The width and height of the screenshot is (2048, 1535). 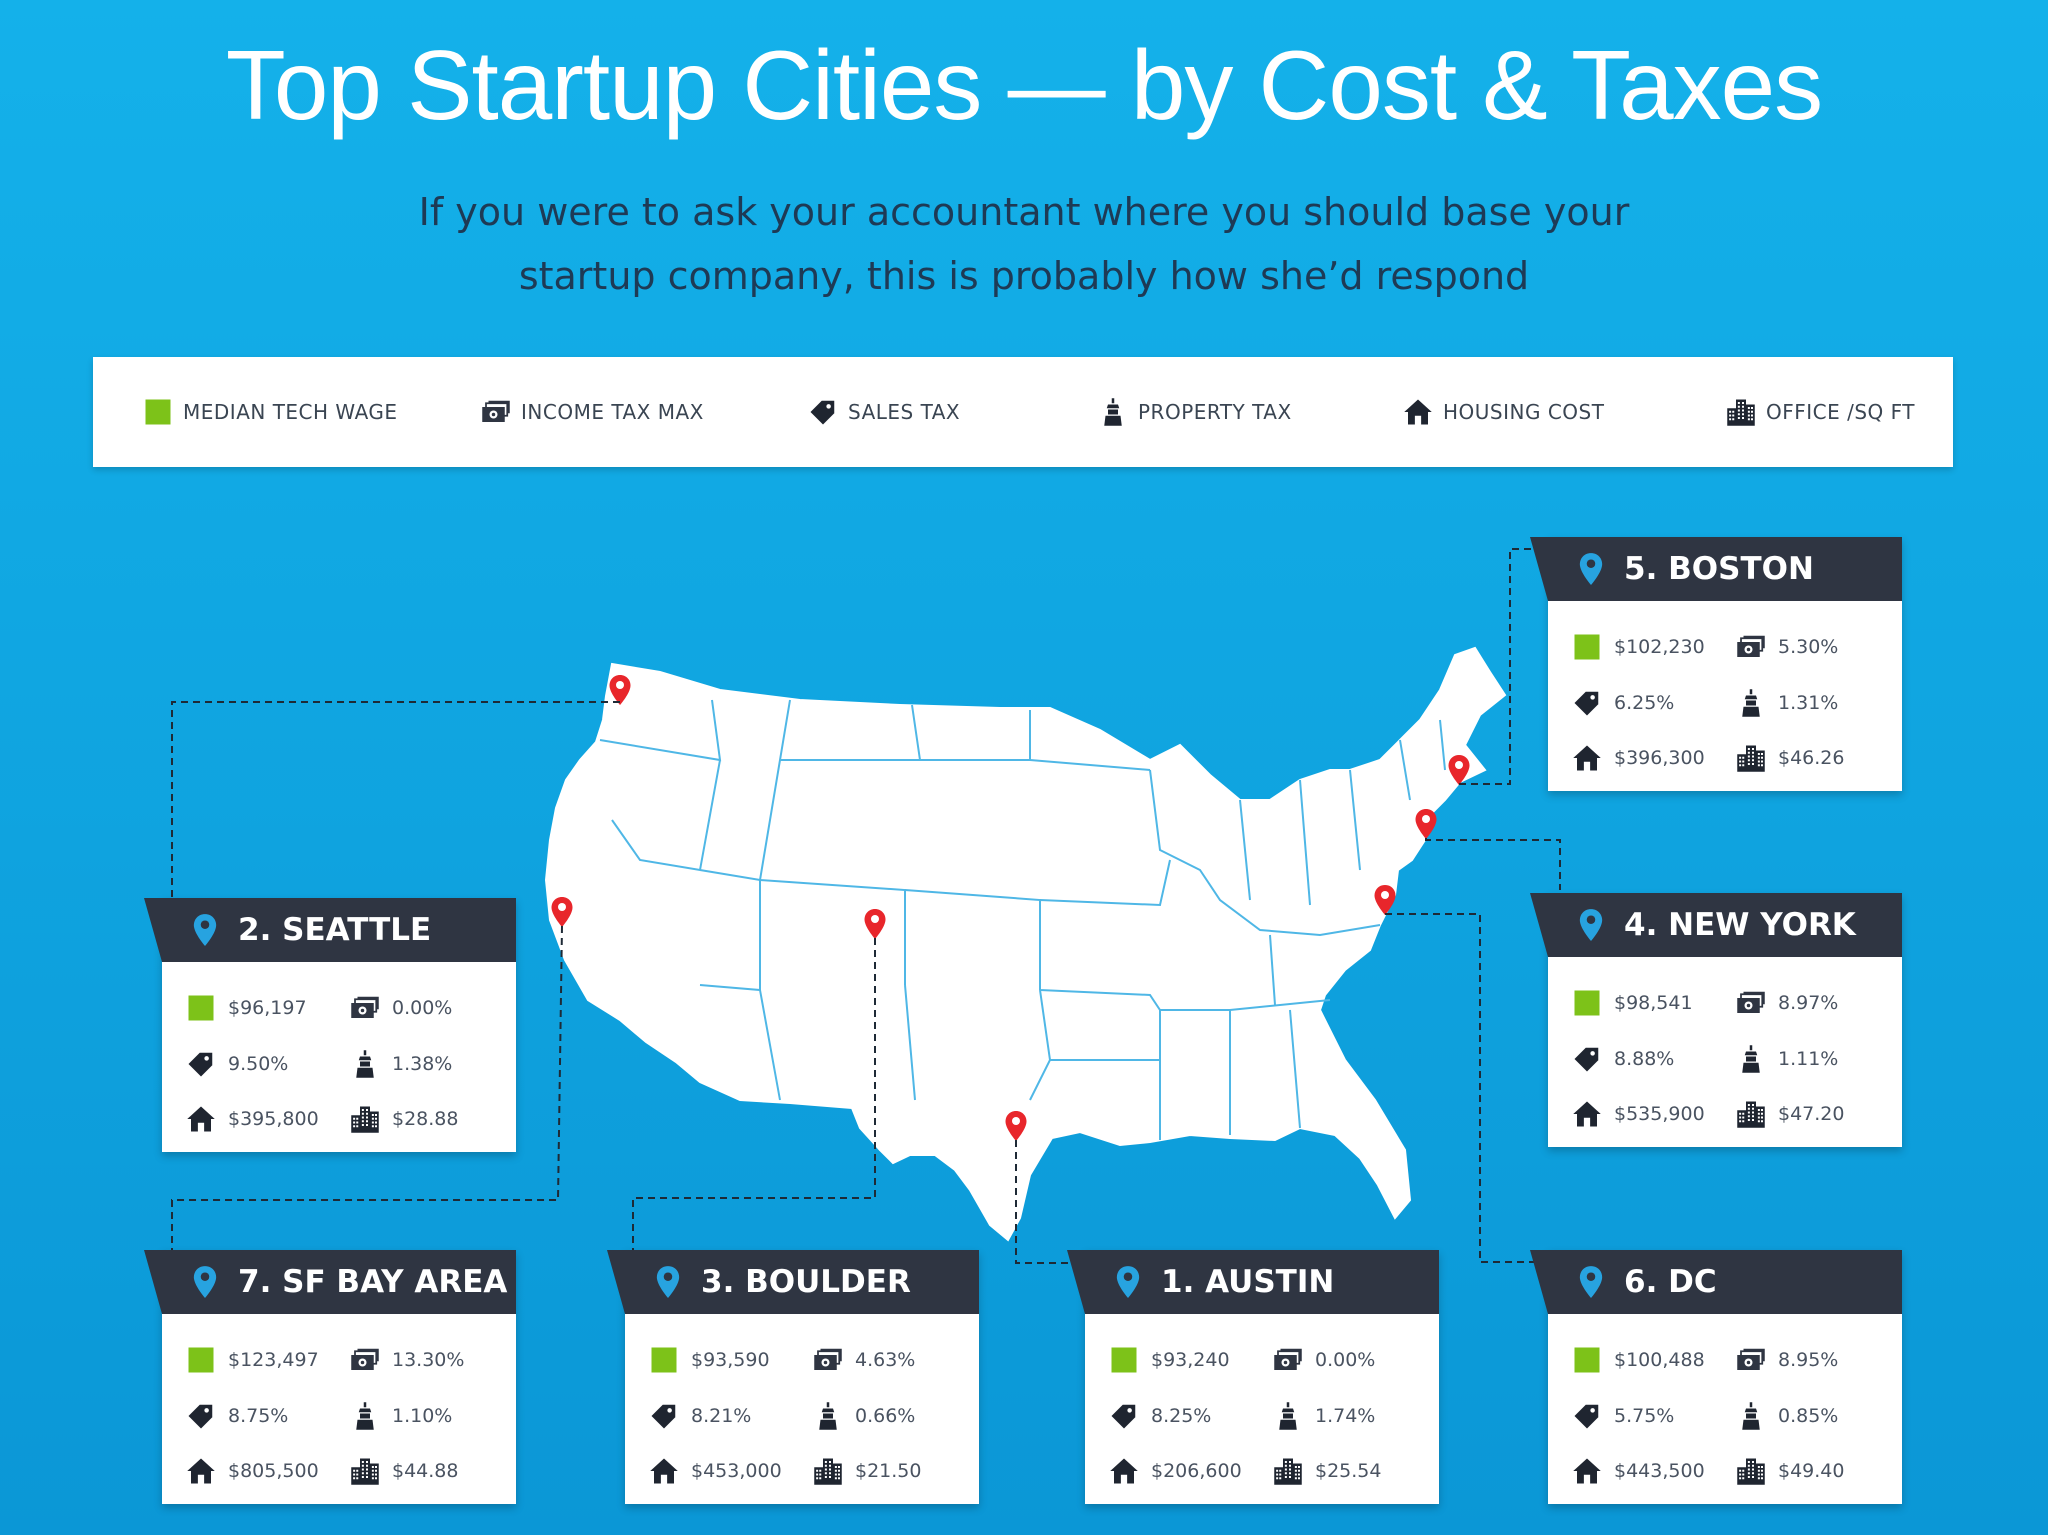 I want to click on stat-value: $47.20, so click(x=1811, y=1114).